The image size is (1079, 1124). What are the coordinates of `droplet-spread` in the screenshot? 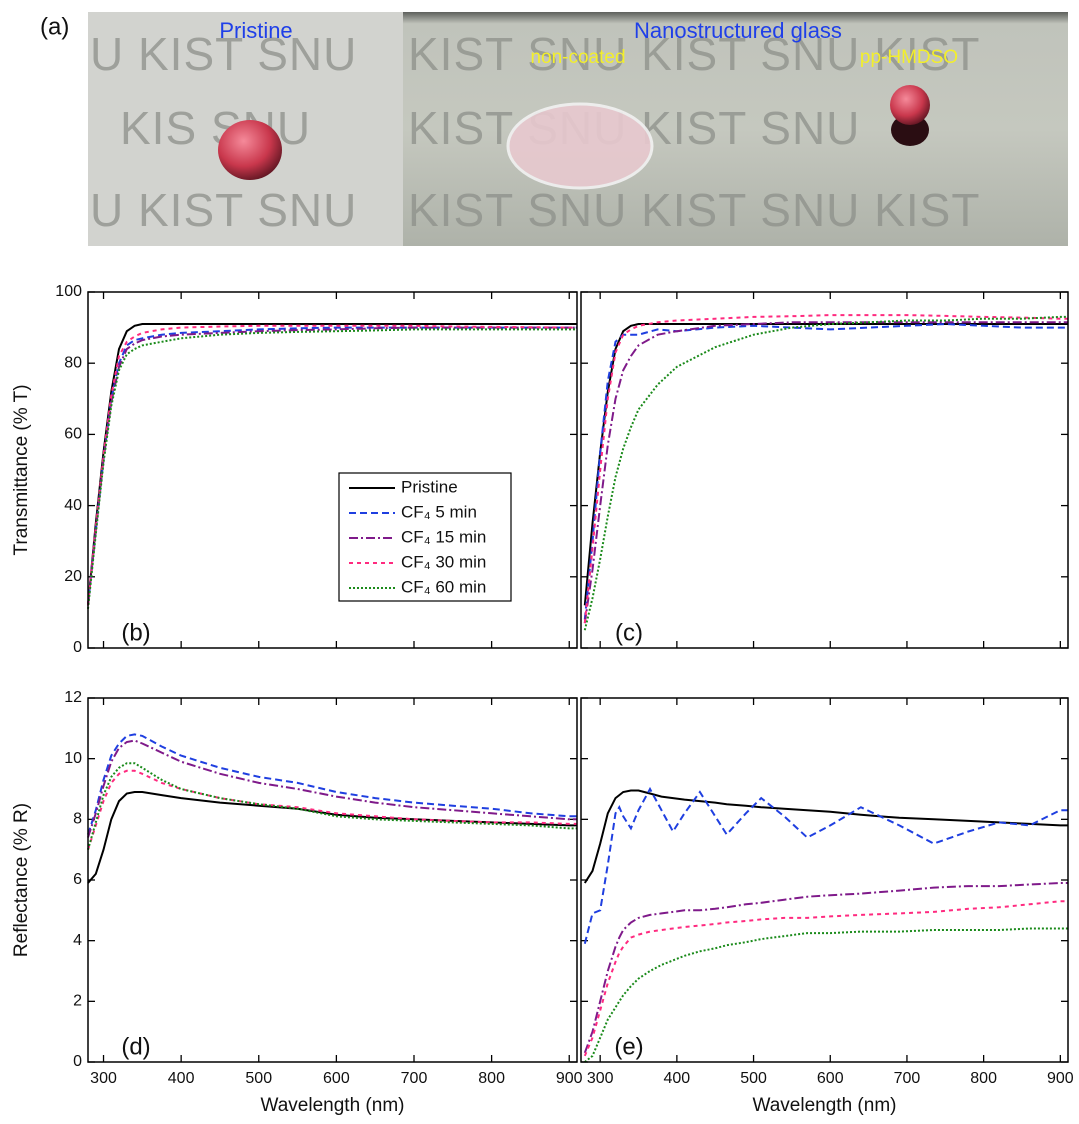 It's located at (580, 146).